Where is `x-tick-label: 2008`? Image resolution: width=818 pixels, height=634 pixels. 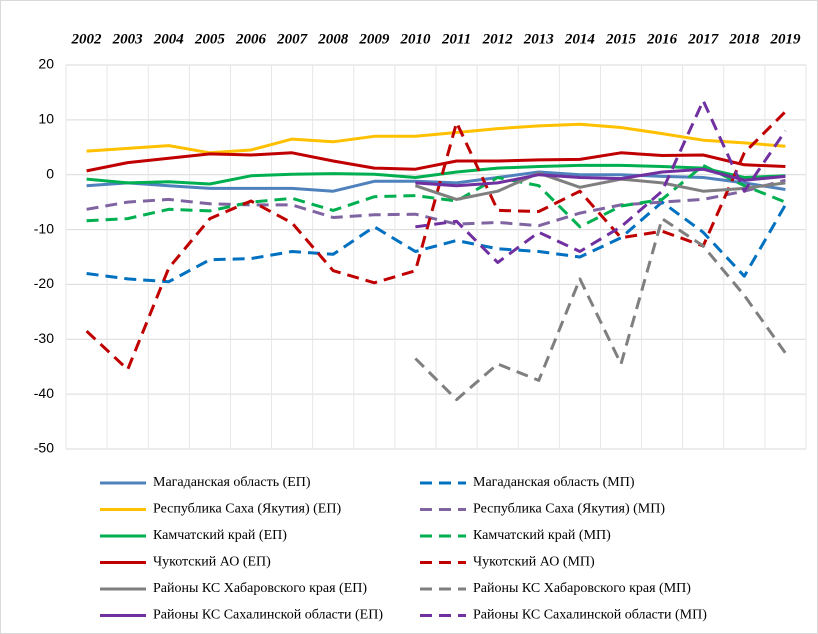 x-tick-label: 2008 is located at coordinates (333, 39).